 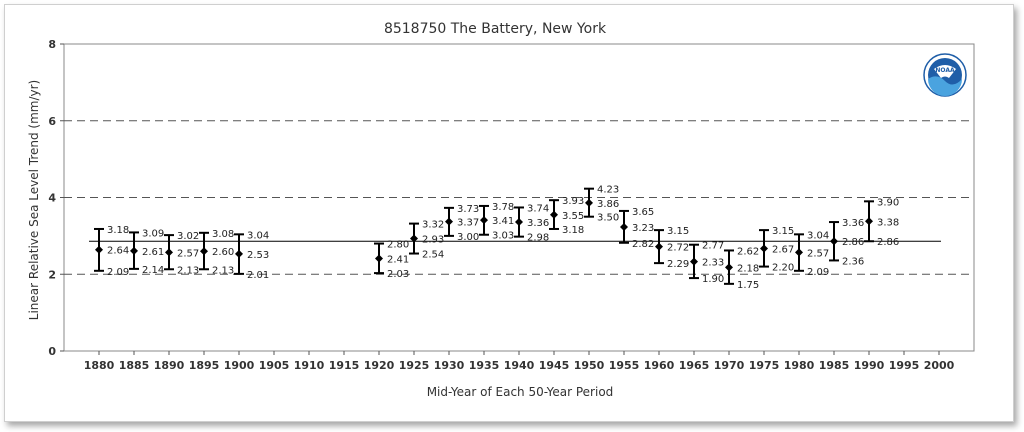 I want to click on data-point-group-1955: 3.65 3.23 2.82, so click(x=636, y=228).